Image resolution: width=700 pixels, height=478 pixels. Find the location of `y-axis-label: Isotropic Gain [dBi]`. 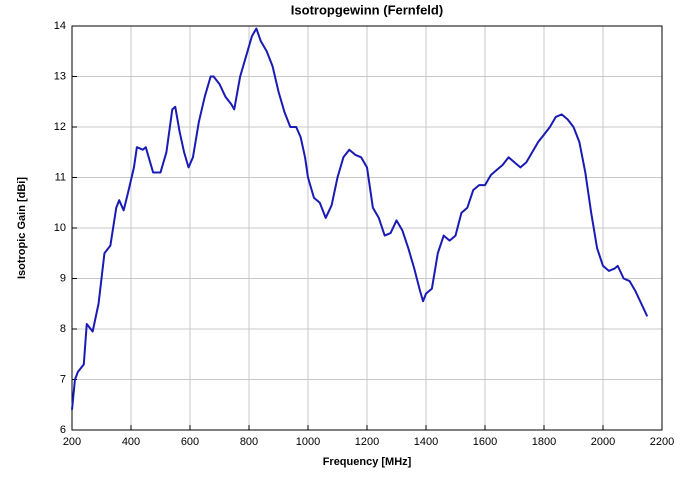

y-axis-label: Isotropic Gain [dBi] is located at coordinates (22, 228).